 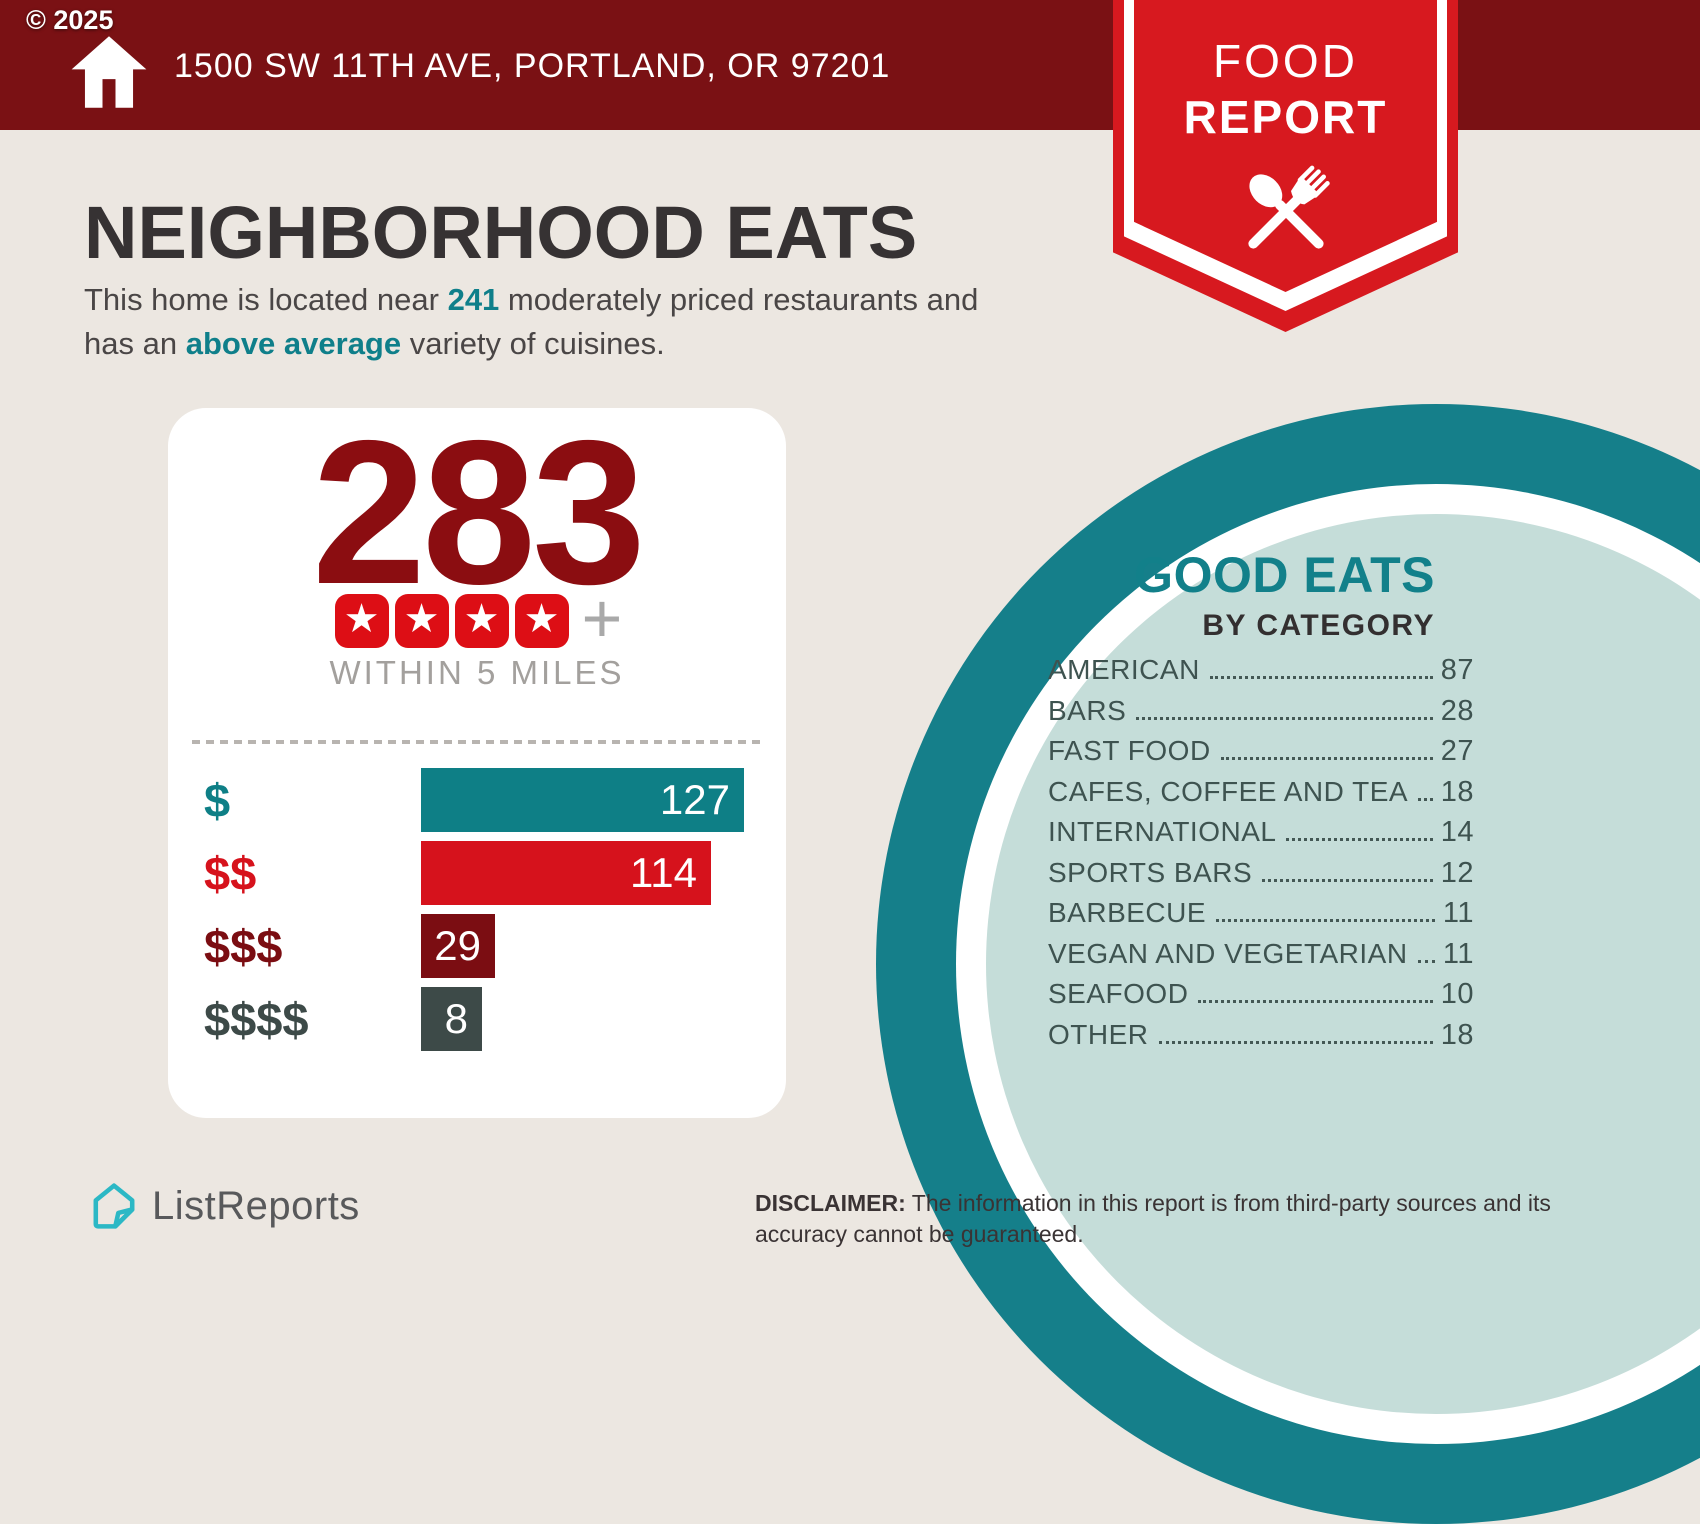 What do you see at coordinates (1261, 755) in the screenshot?
I see `category-row: FAST FOOD 27` at bounding box center [1261, 755].